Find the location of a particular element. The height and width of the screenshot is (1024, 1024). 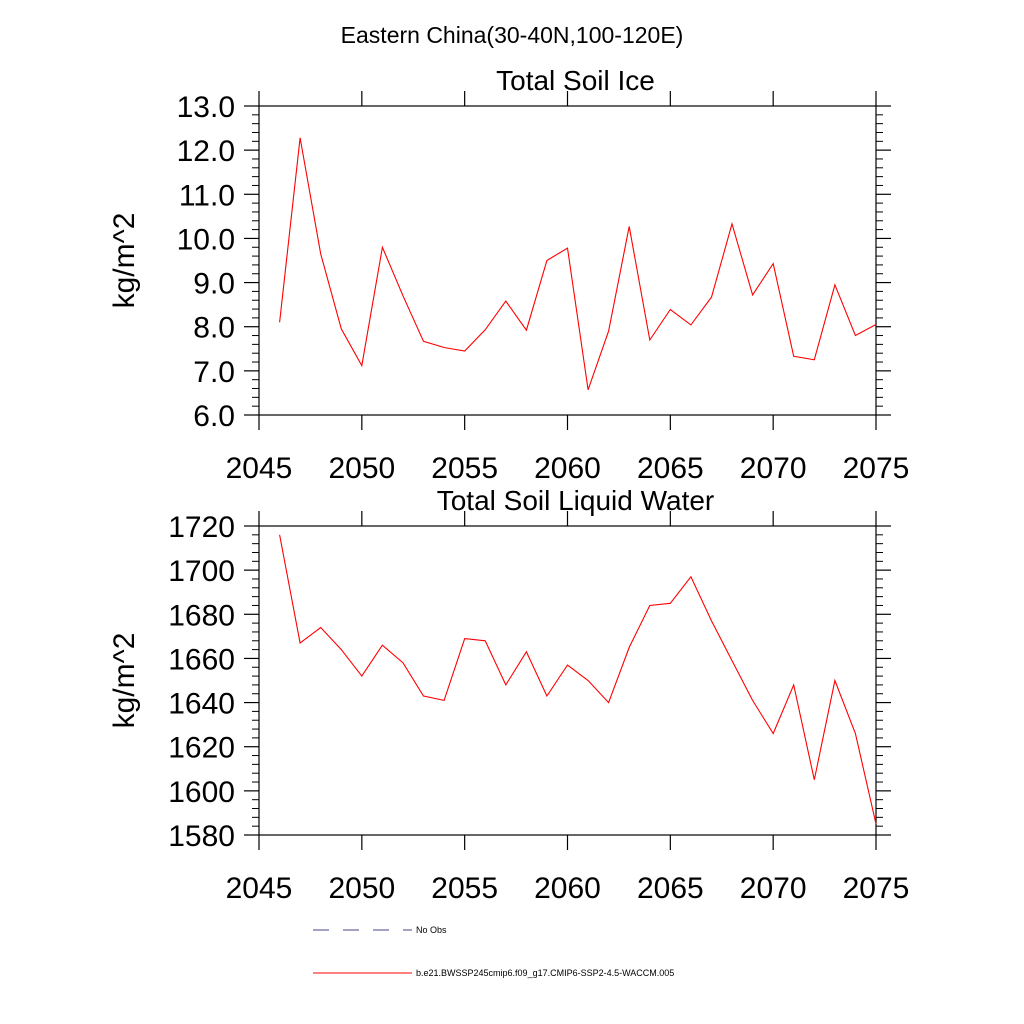

y-tick-label: 1700 is located at coordinates (201, 571).